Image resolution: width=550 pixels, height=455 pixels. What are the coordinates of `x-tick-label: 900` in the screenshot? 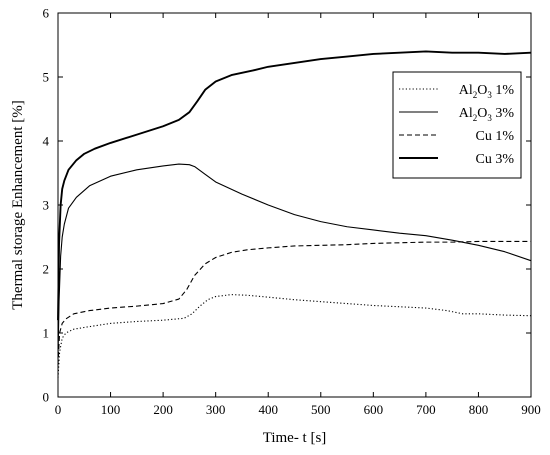 It's located at (531, 409).